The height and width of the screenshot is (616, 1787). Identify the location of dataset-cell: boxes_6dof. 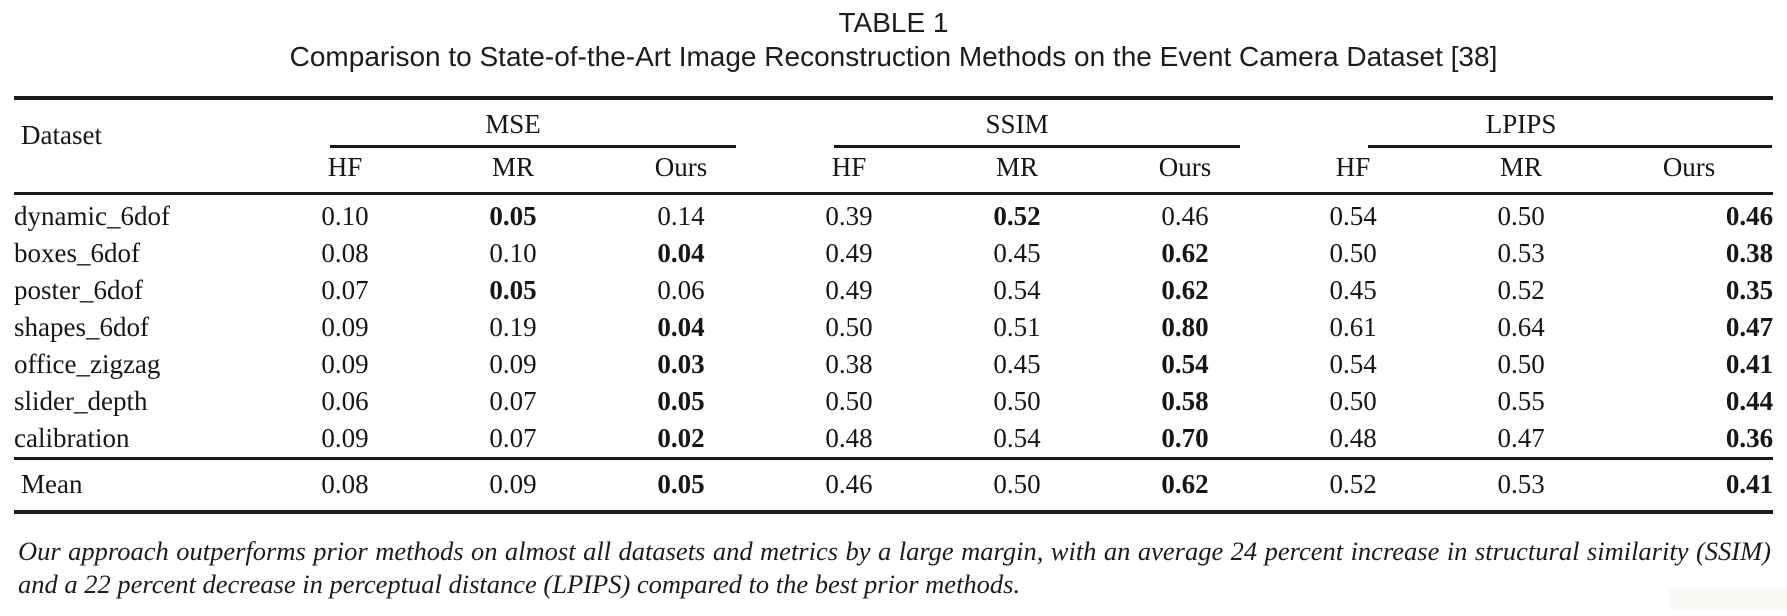
(77, 253).